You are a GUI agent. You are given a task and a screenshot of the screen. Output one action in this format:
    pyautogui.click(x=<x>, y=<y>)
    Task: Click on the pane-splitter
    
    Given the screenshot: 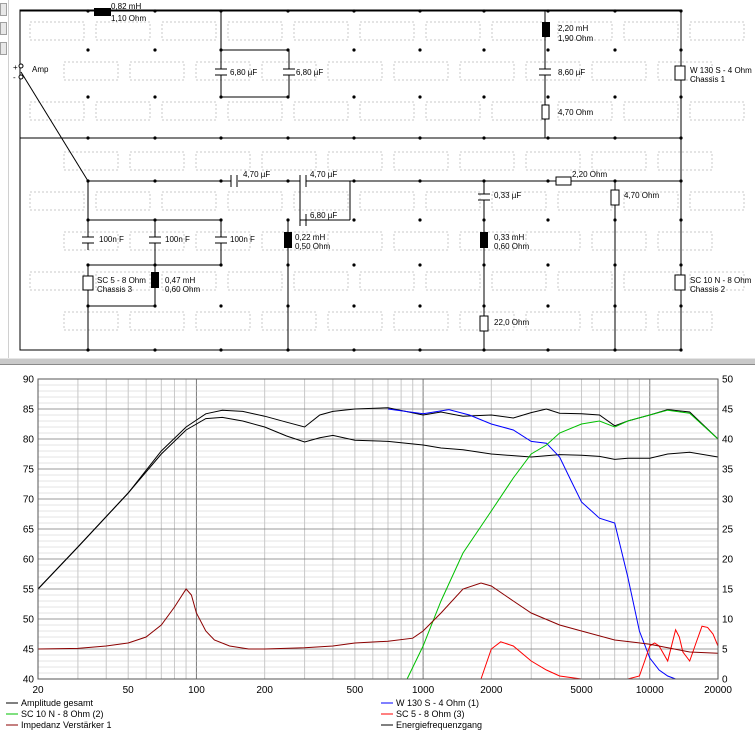 What is the action you would take?
    pyautogui.click(x=377, y=361)
    